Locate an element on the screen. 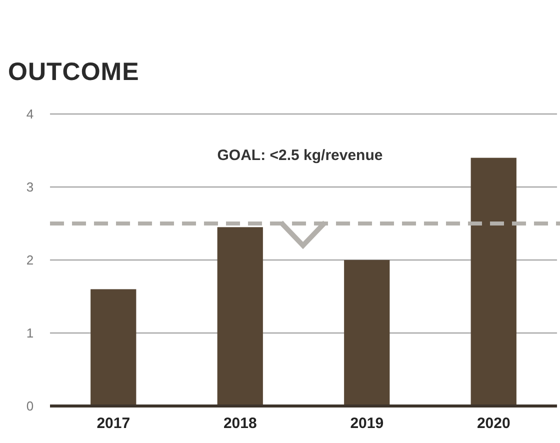  x-tick-label: 2017 is located at coordinates (113, 423).